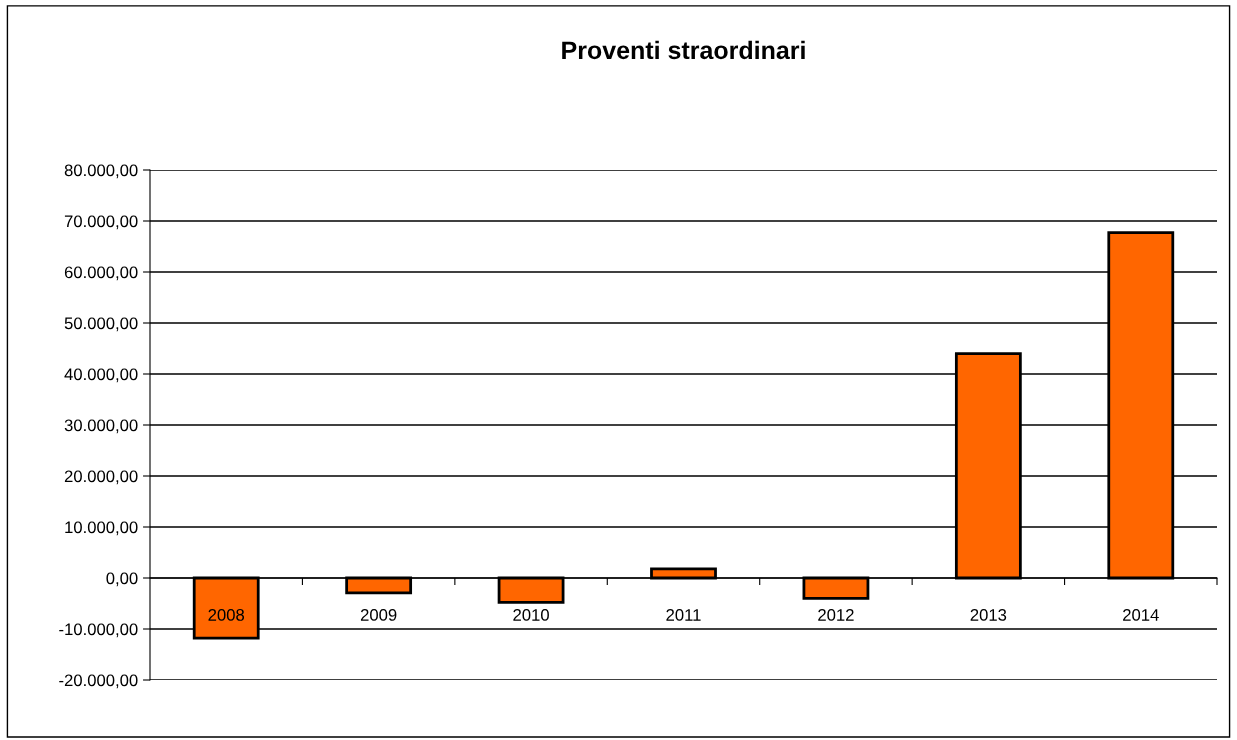 This screenshot has width=1237, height=740. What do you see at coordinates (683, 50) in the screenshot?
I see `chart-title: Proventi straordinari` at bounding box center [683, 50].